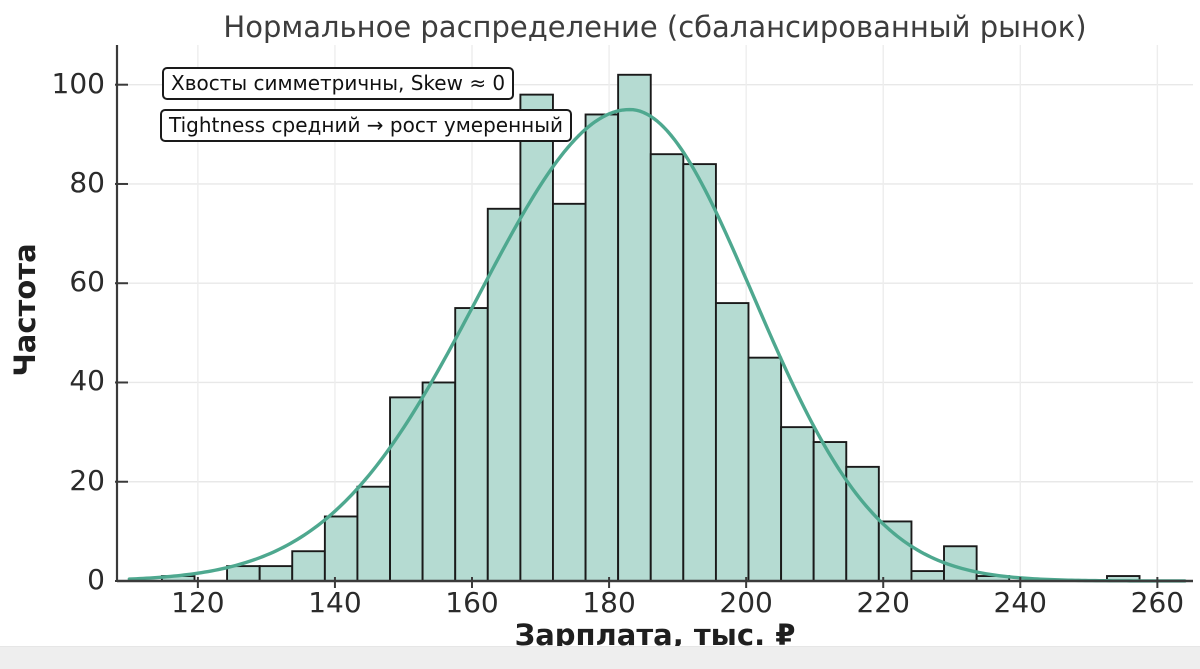 The height and width of the screenshot is (669, 1200). I want to click on y-tick-label: 100, so click(78, 83).